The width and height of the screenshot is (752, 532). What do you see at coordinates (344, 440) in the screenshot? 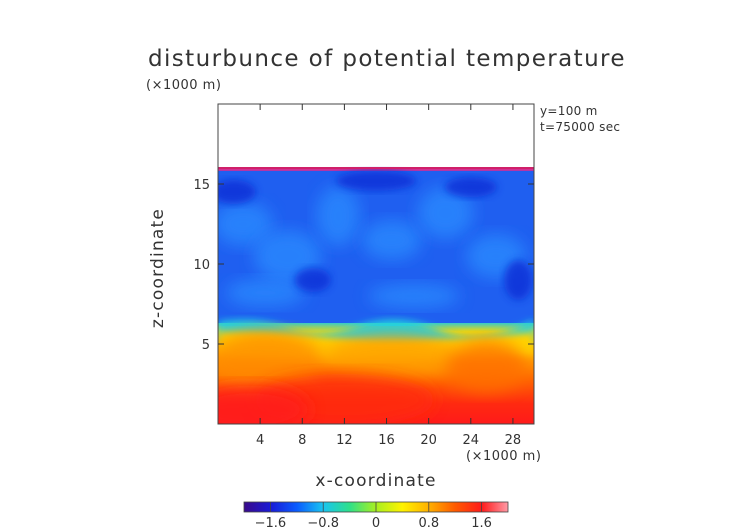
I see `x-tick-label: 12` at bounding box center [344, 440].